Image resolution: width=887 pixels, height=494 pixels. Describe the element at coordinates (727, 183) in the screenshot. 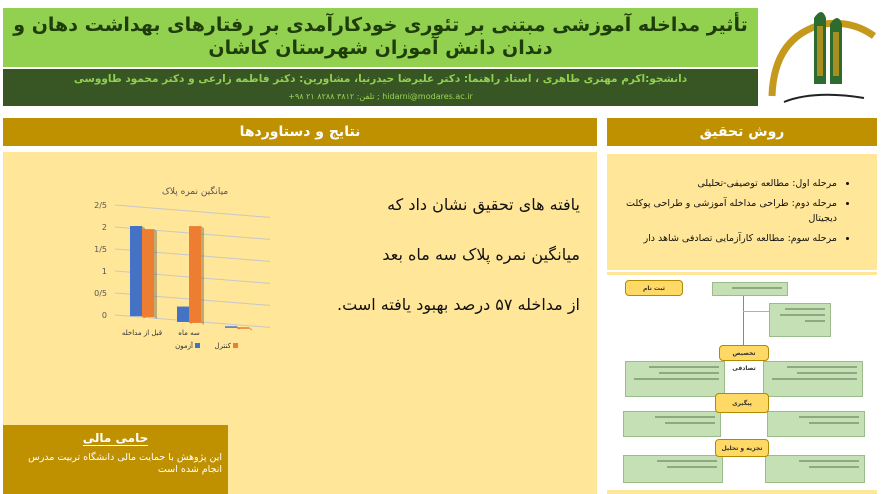

I see `method-item: مرحله اول: مطالعه توصیفی-تحلیلی` at that location.